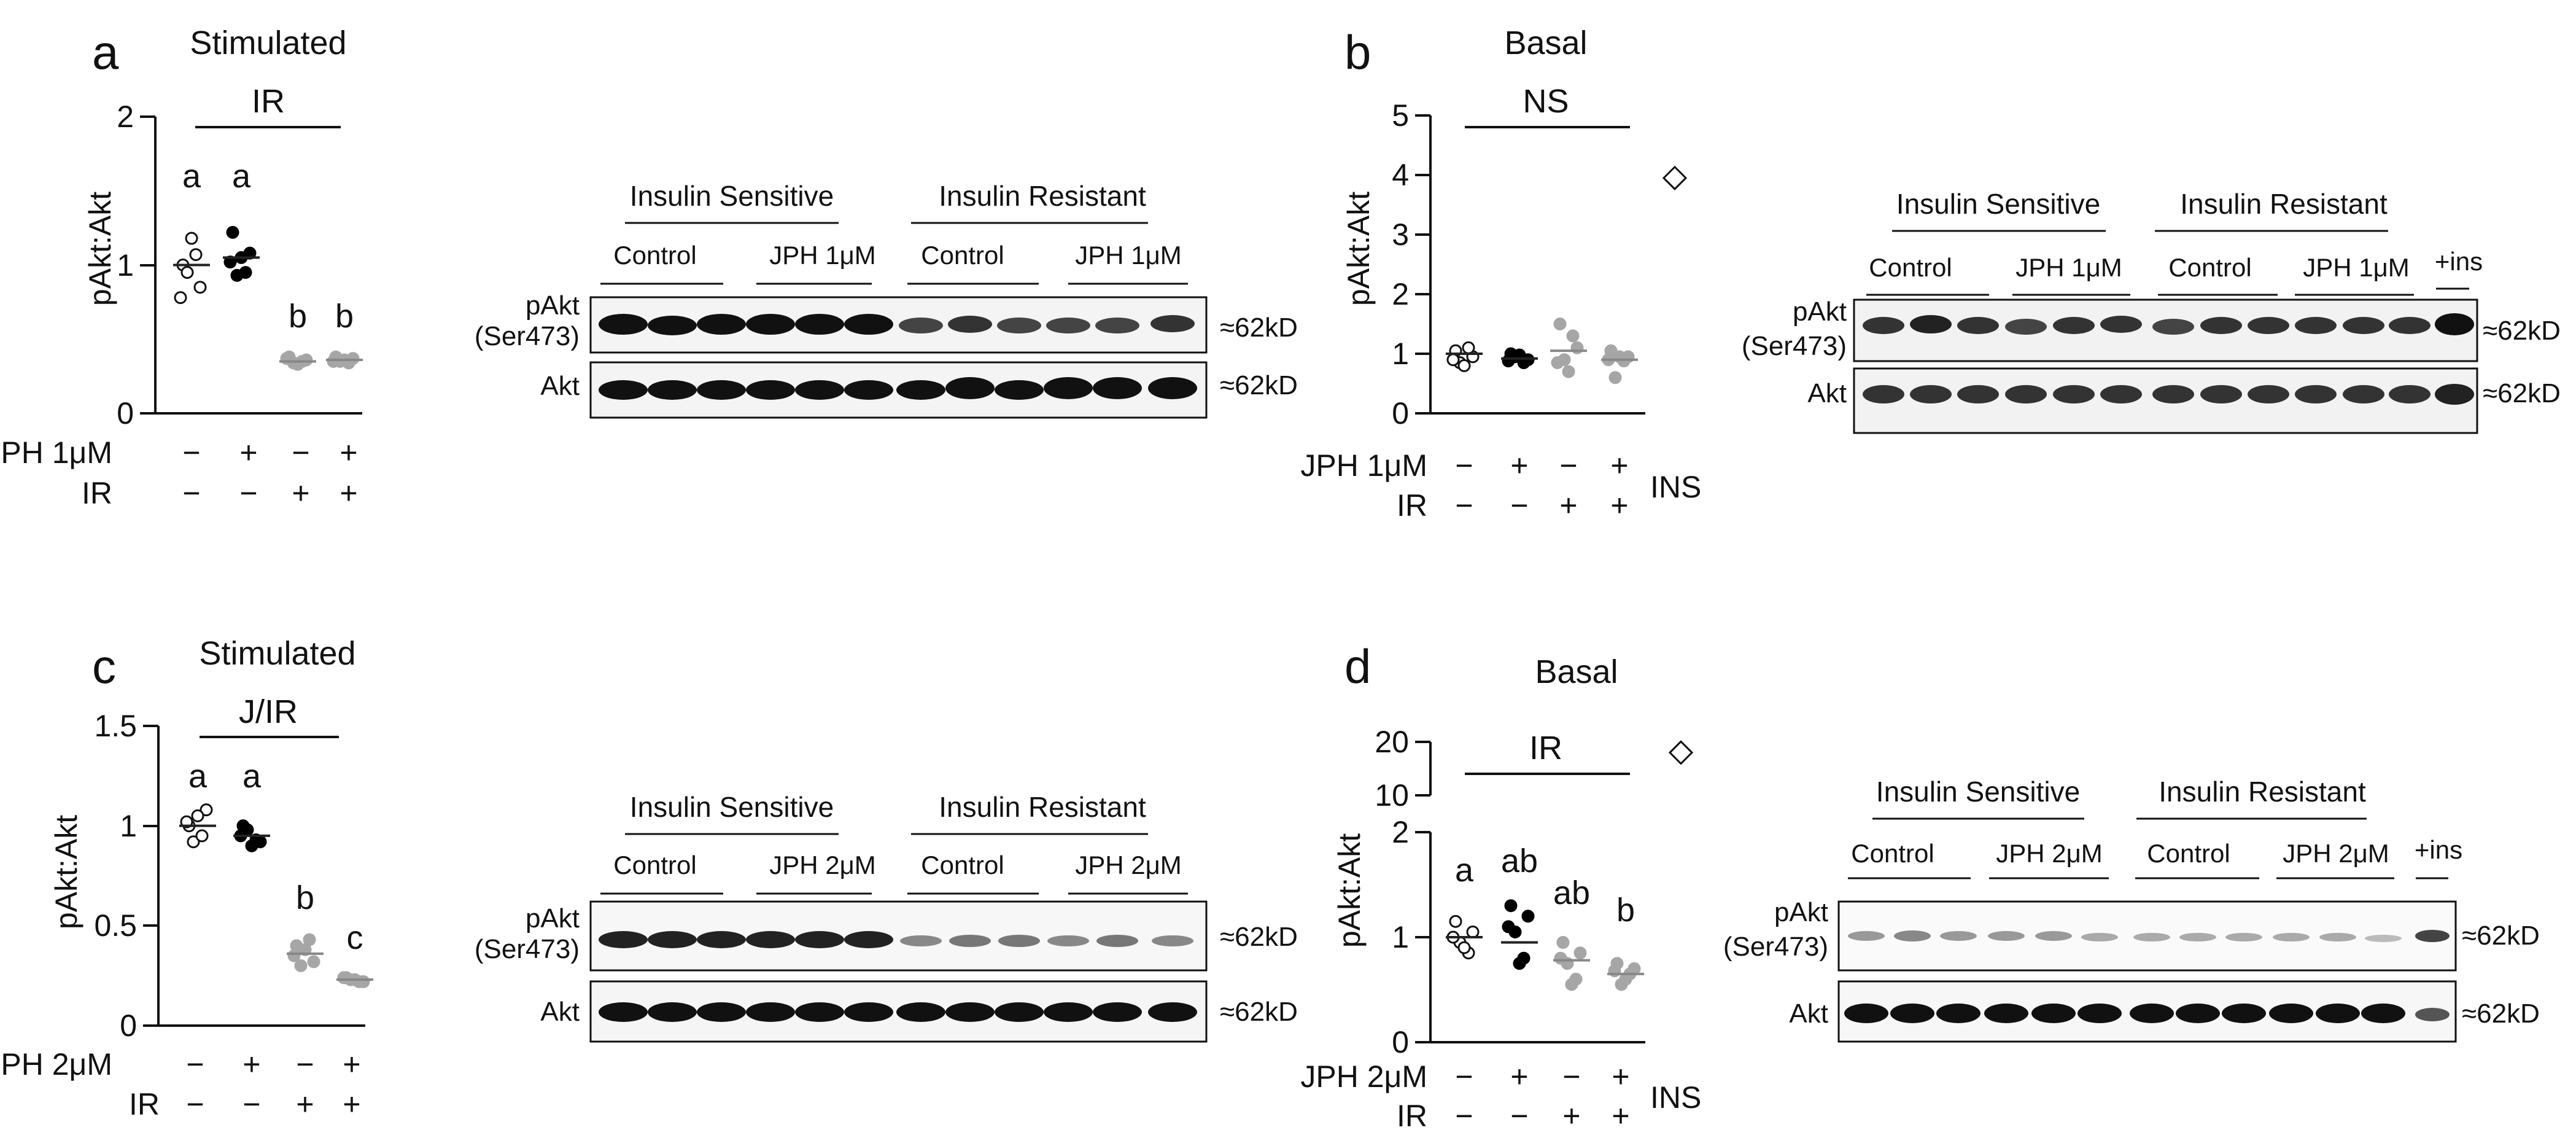  I want to click on blot-pakt-label-site: (Ser473), so click(1794, 346).